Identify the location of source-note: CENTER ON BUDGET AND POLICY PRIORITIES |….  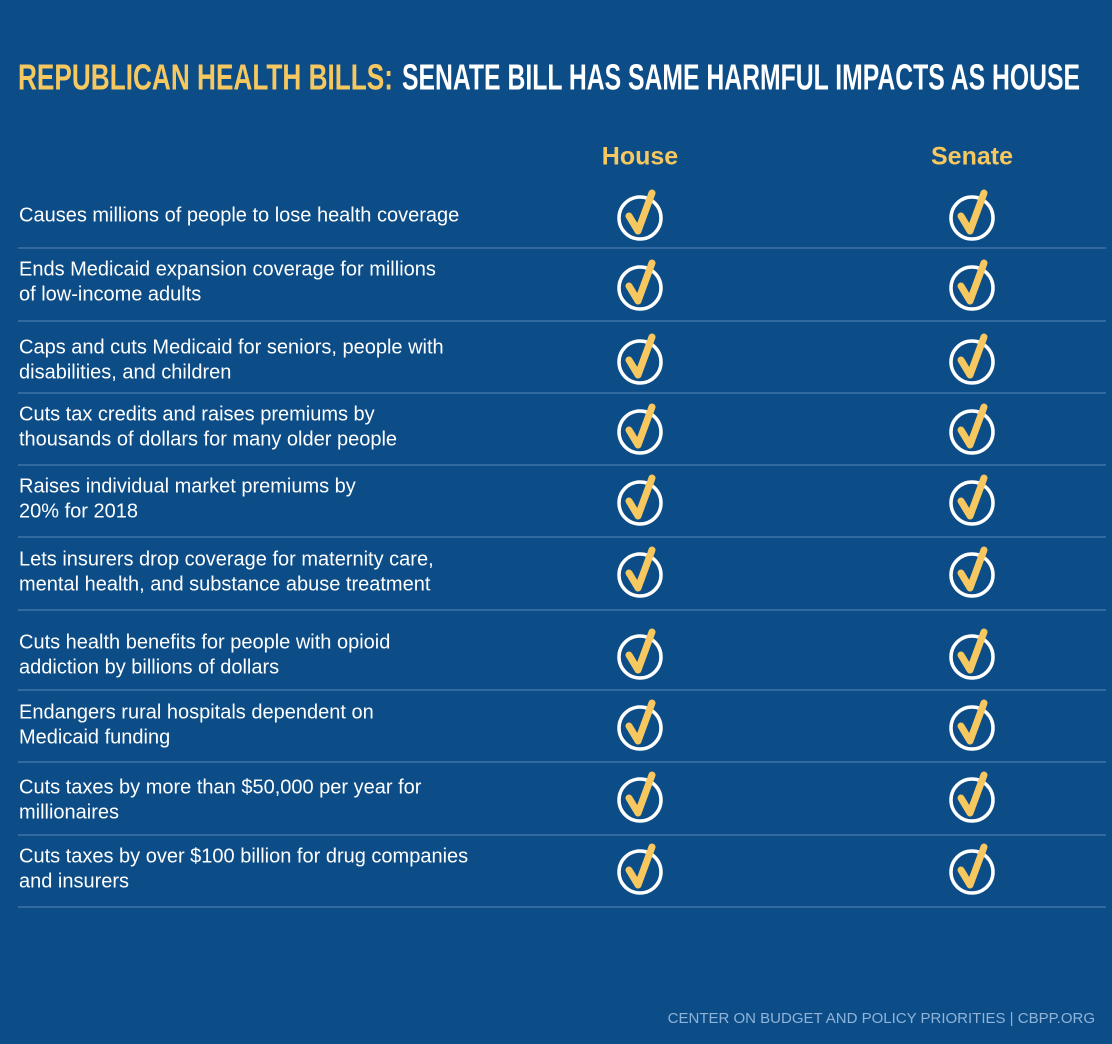
(881, 1018).